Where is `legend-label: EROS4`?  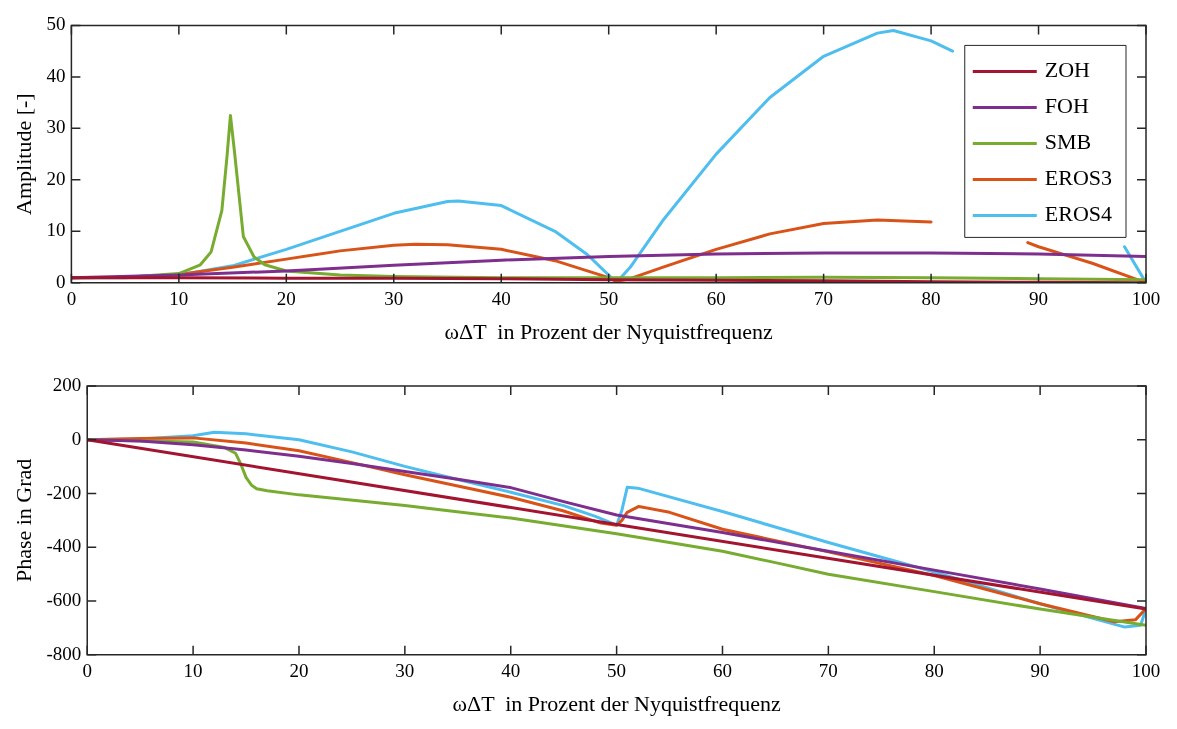
legend-label: EROS4 is located at coordinates (1078, 214).